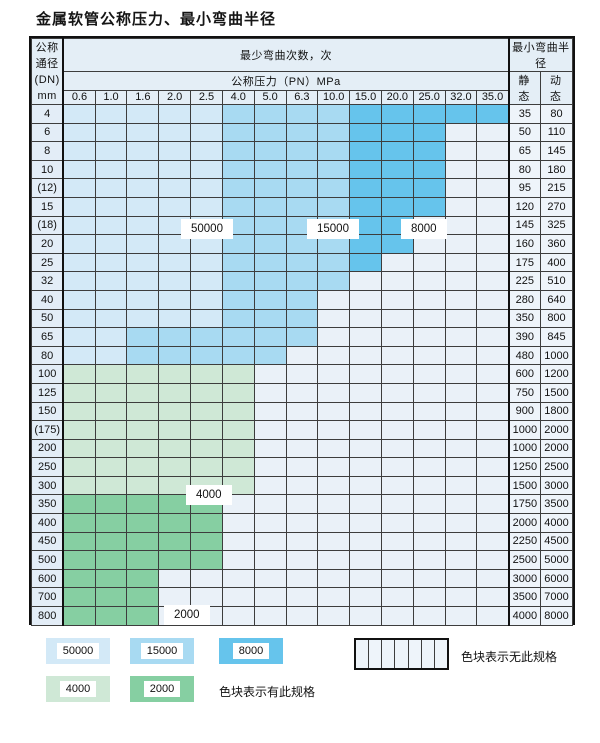 This screenshot has height=743, width=600. Describe the element at coordinates (47, 225) in the screenshot. I see `cell-nominal-diameter: (18)` at that location.